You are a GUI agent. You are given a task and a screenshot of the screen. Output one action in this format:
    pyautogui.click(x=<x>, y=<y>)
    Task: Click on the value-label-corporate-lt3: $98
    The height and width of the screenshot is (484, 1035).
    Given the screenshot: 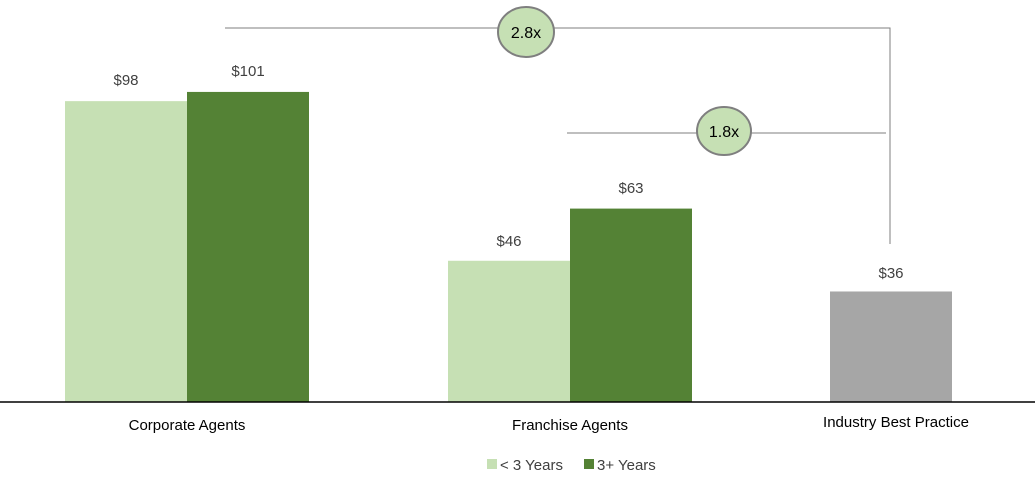 What is the action you would take?
    pyautogui.click(x=125, y=80)
    